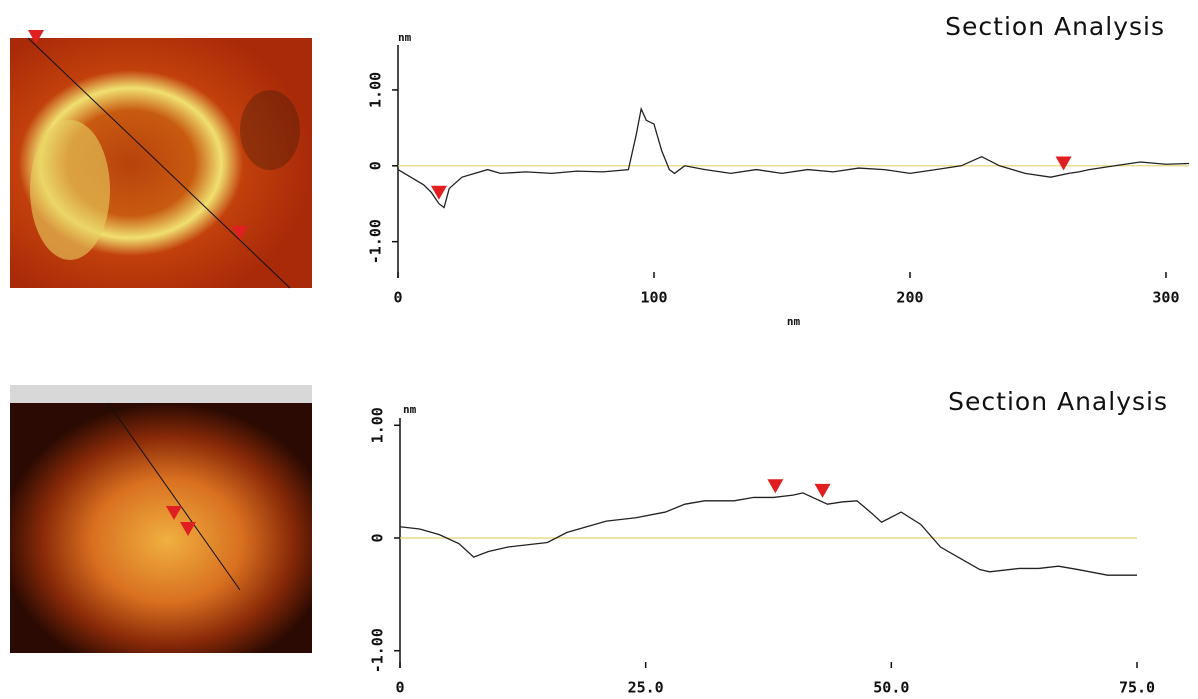  What do you see at coordinates (161, 519) in the screenshot?
I see `afm-image-bottom` at bounding box center [161, 519].